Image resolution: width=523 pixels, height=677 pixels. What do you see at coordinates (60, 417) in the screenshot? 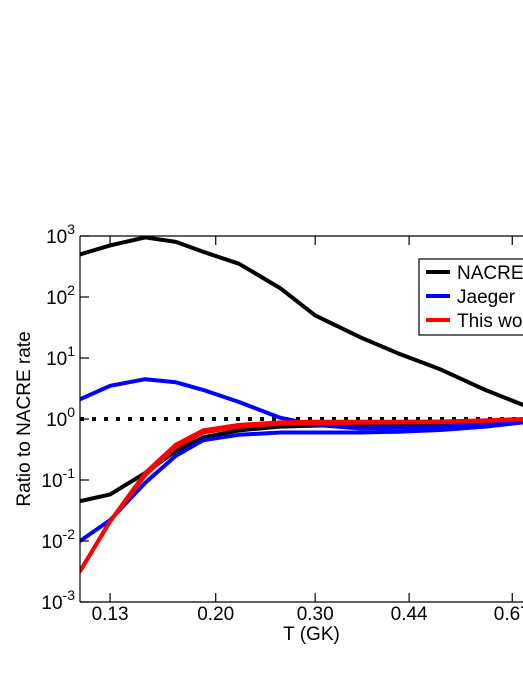
I see `y-tick-label: 10⁰` at bounding box center [60, 417].